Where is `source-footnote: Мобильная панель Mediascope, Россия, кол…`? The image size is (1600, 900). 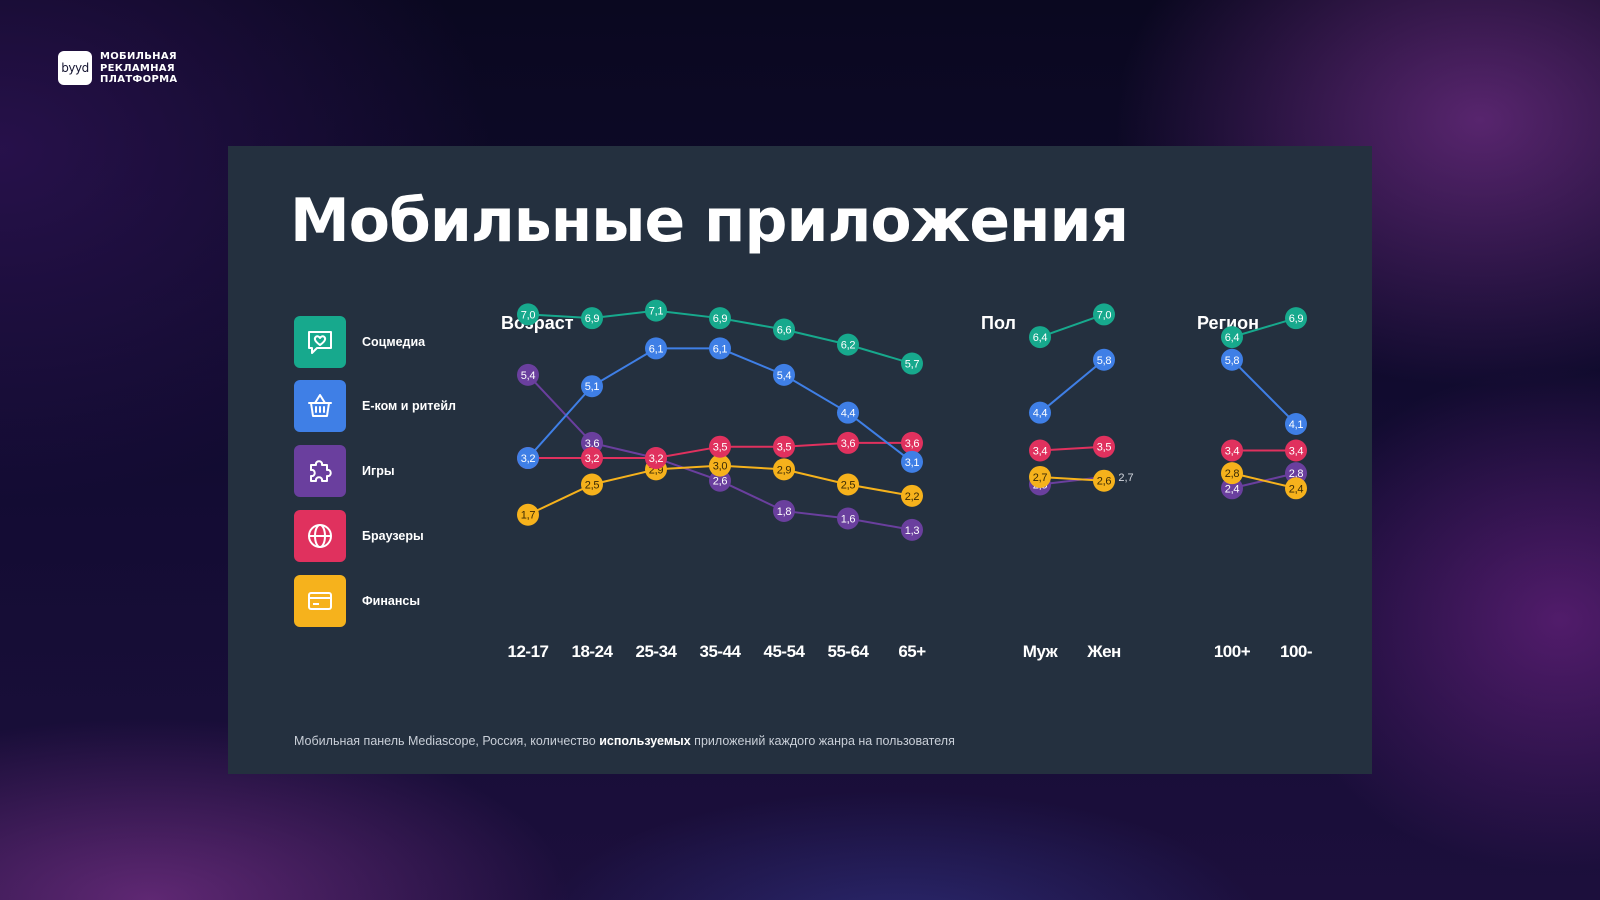 source-footnote: Мобильная панель Mediascope, Россия, кол… is located at coordinates (624, 741).